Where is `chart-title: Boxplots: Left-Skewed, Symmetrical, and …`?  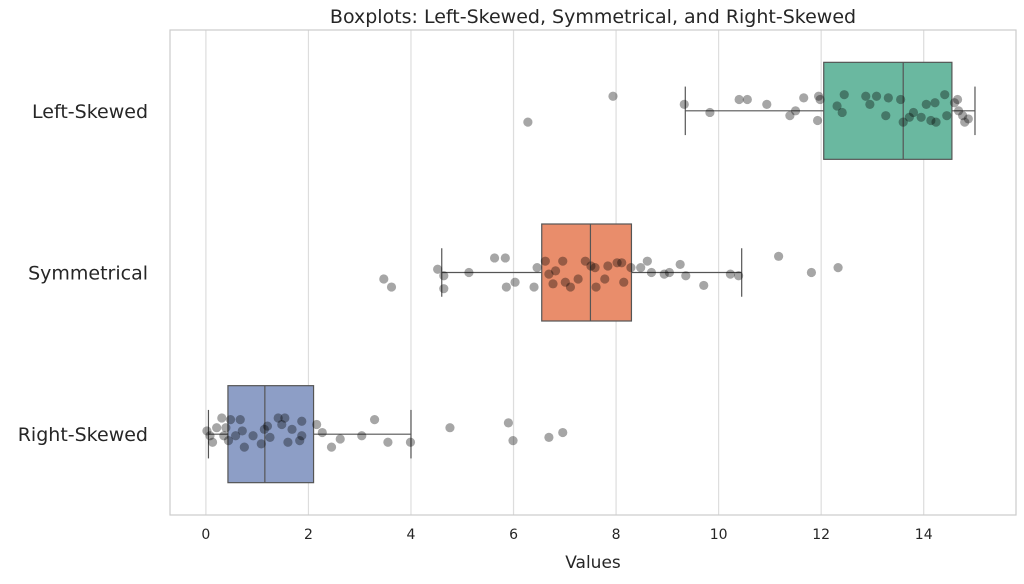 chart-title: Boxplots: Left-Skewed, Symmetrical, and … is located at coordinates (593, 17).